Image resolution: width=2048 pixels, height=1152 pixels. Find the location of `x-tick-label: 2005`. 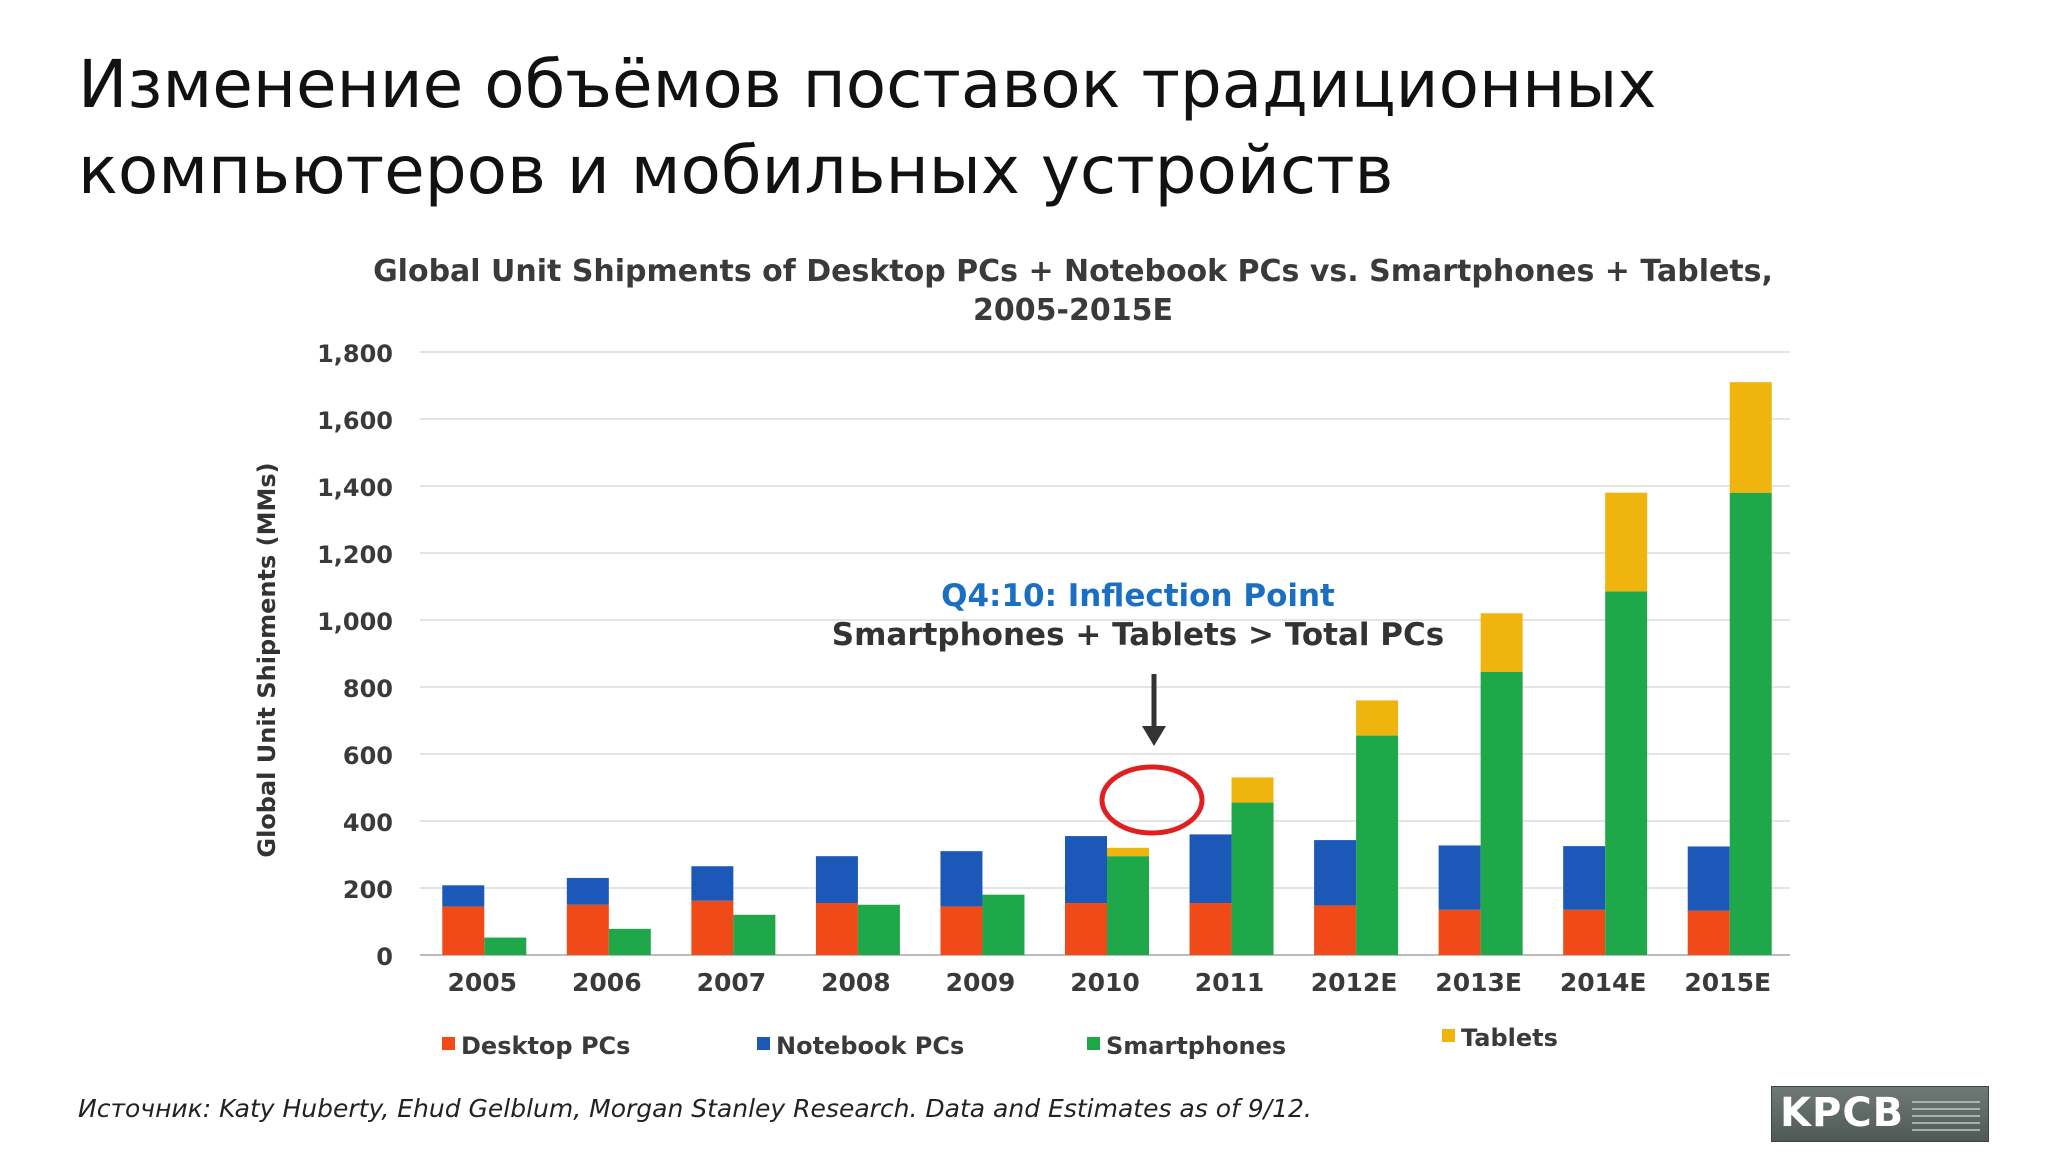

x-tick-label: 2005 is located at coordinates (482, 982).